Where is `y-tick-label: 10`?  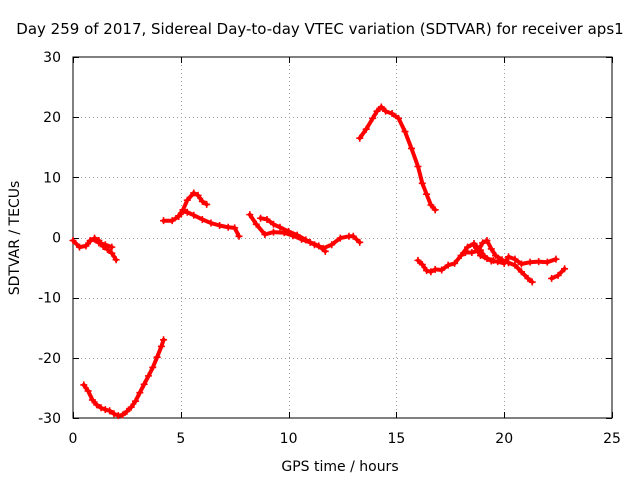 y-tick-label: 10 is located at coordinates (52, 178).